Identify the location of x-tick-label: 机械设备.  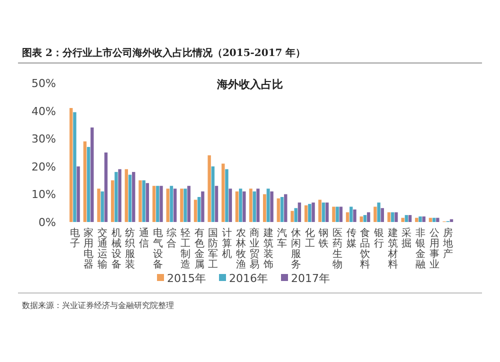
(116, 248).